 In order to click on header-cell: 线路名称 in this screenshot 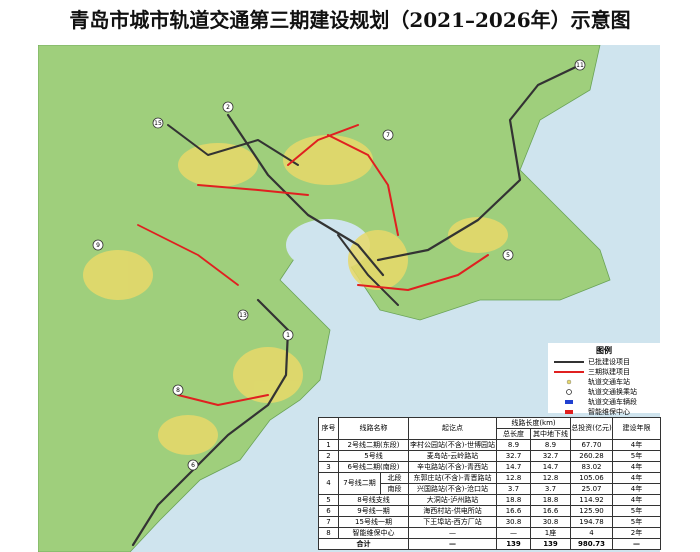, I will do `click(373, 428)`.